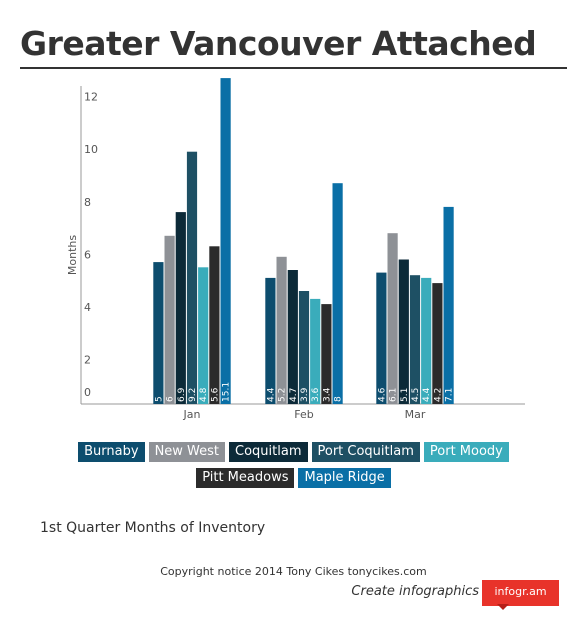 This screenshot has height=627, width=587. Describe the element at coordinates (283, 395) in the screenshot. I see `bar-value-label: 5.2` at that location.